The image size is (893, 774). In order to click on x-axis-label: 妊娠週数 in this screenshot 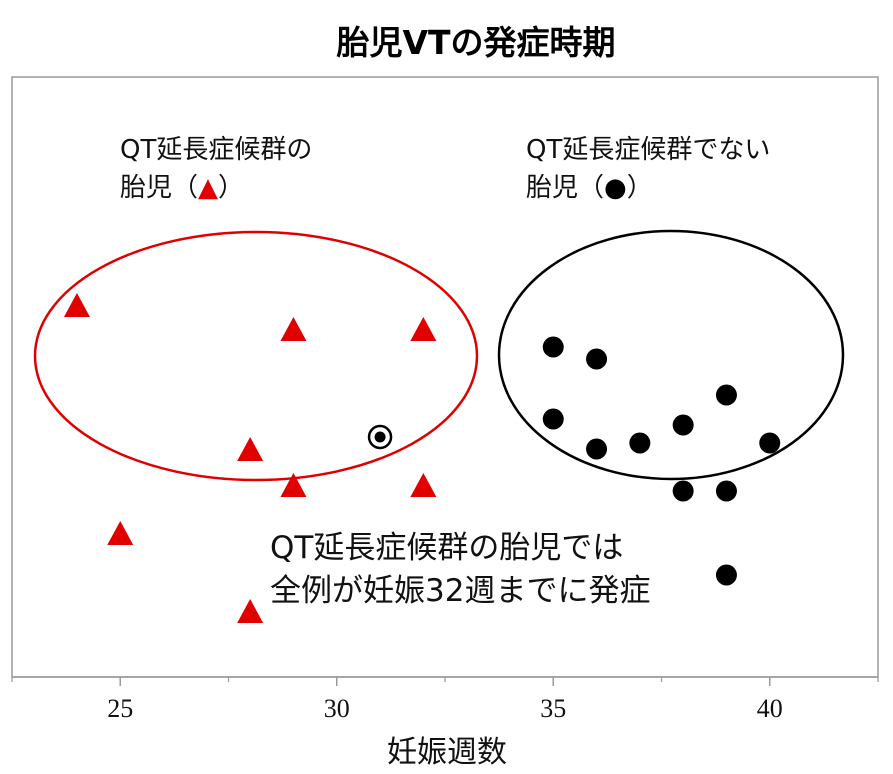, I will do `click(447, 752)`.